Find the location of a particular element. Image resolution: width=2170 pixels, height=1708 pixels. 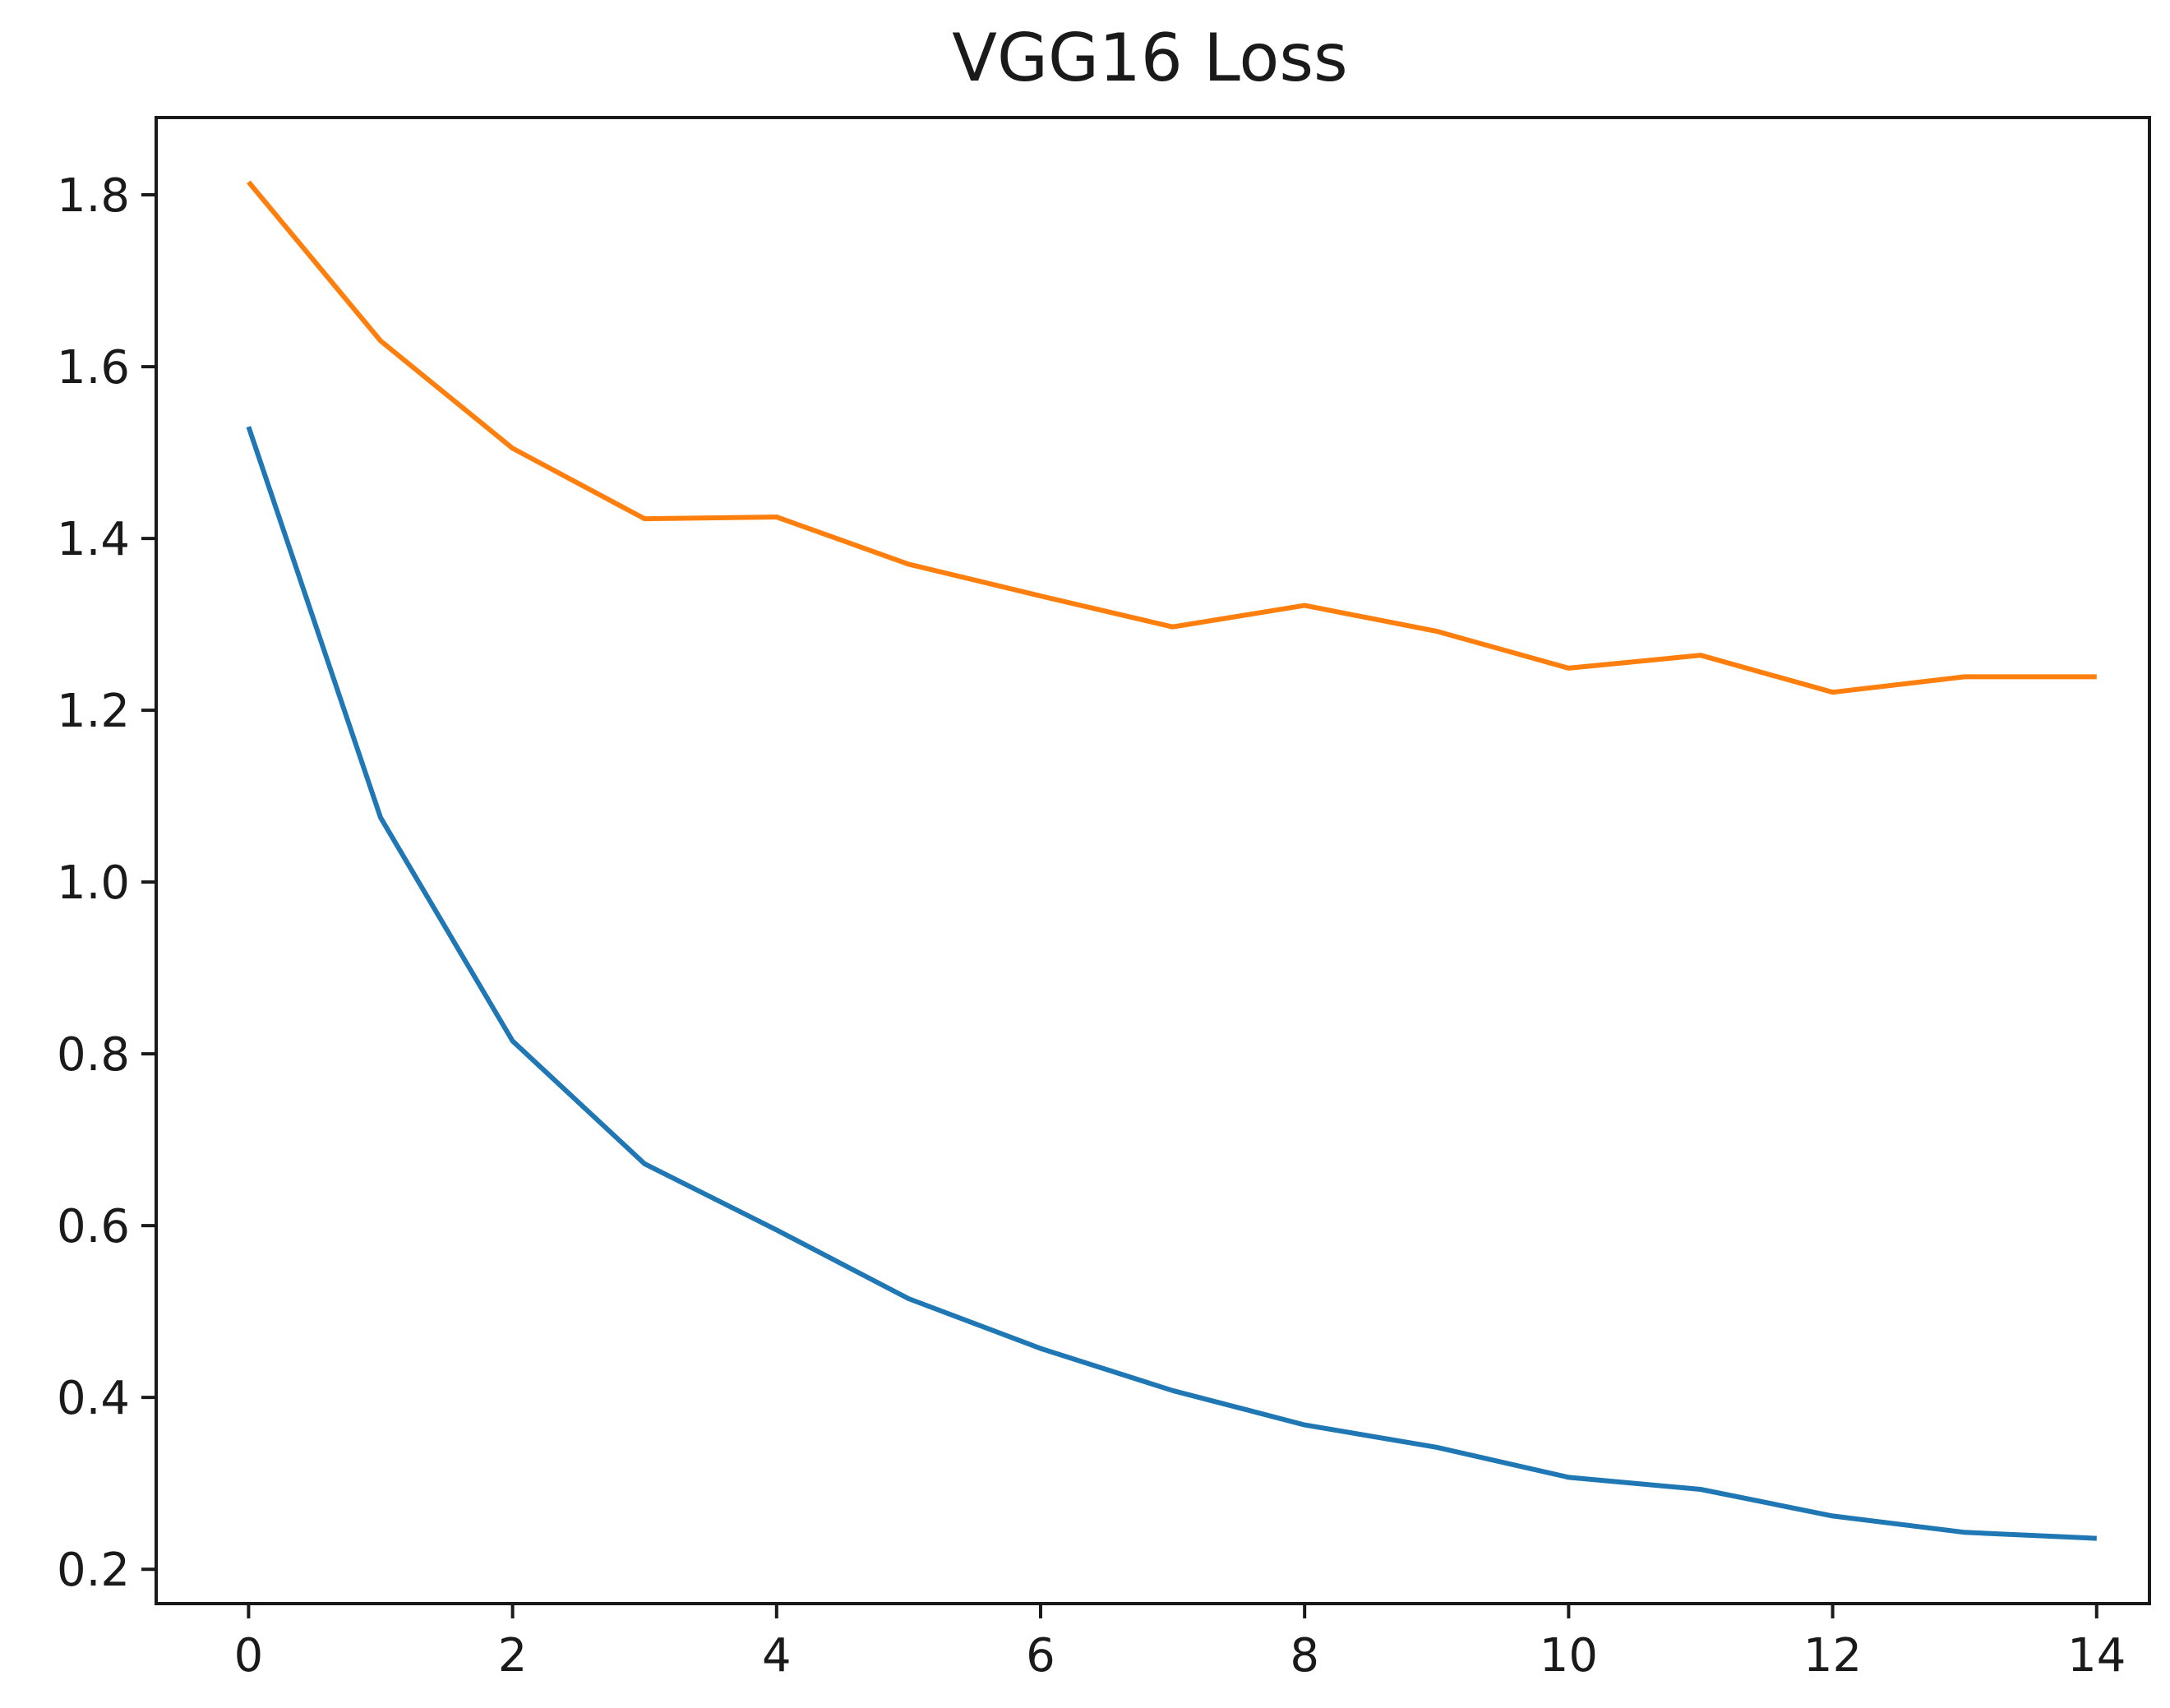

y-tick-label: 0.6 is located at coordinates (94, 1226).